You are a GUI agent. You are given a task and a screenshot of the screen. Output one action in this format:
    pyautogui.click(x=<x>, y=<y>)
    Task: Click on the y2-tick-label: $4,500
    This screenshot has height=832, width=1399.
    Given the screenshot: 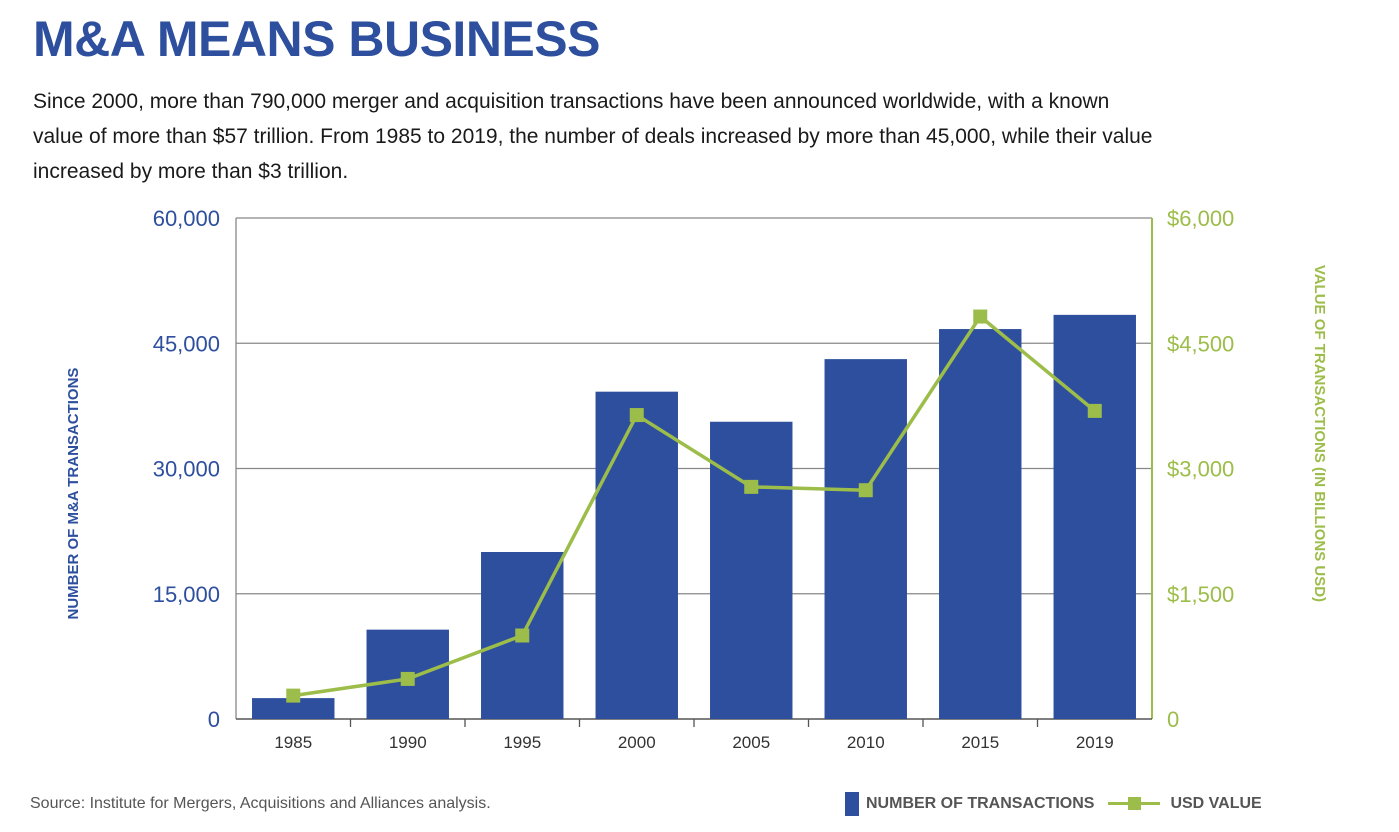 What is the action you would take?
    pyautogui.click(x=1200, y=343)
    